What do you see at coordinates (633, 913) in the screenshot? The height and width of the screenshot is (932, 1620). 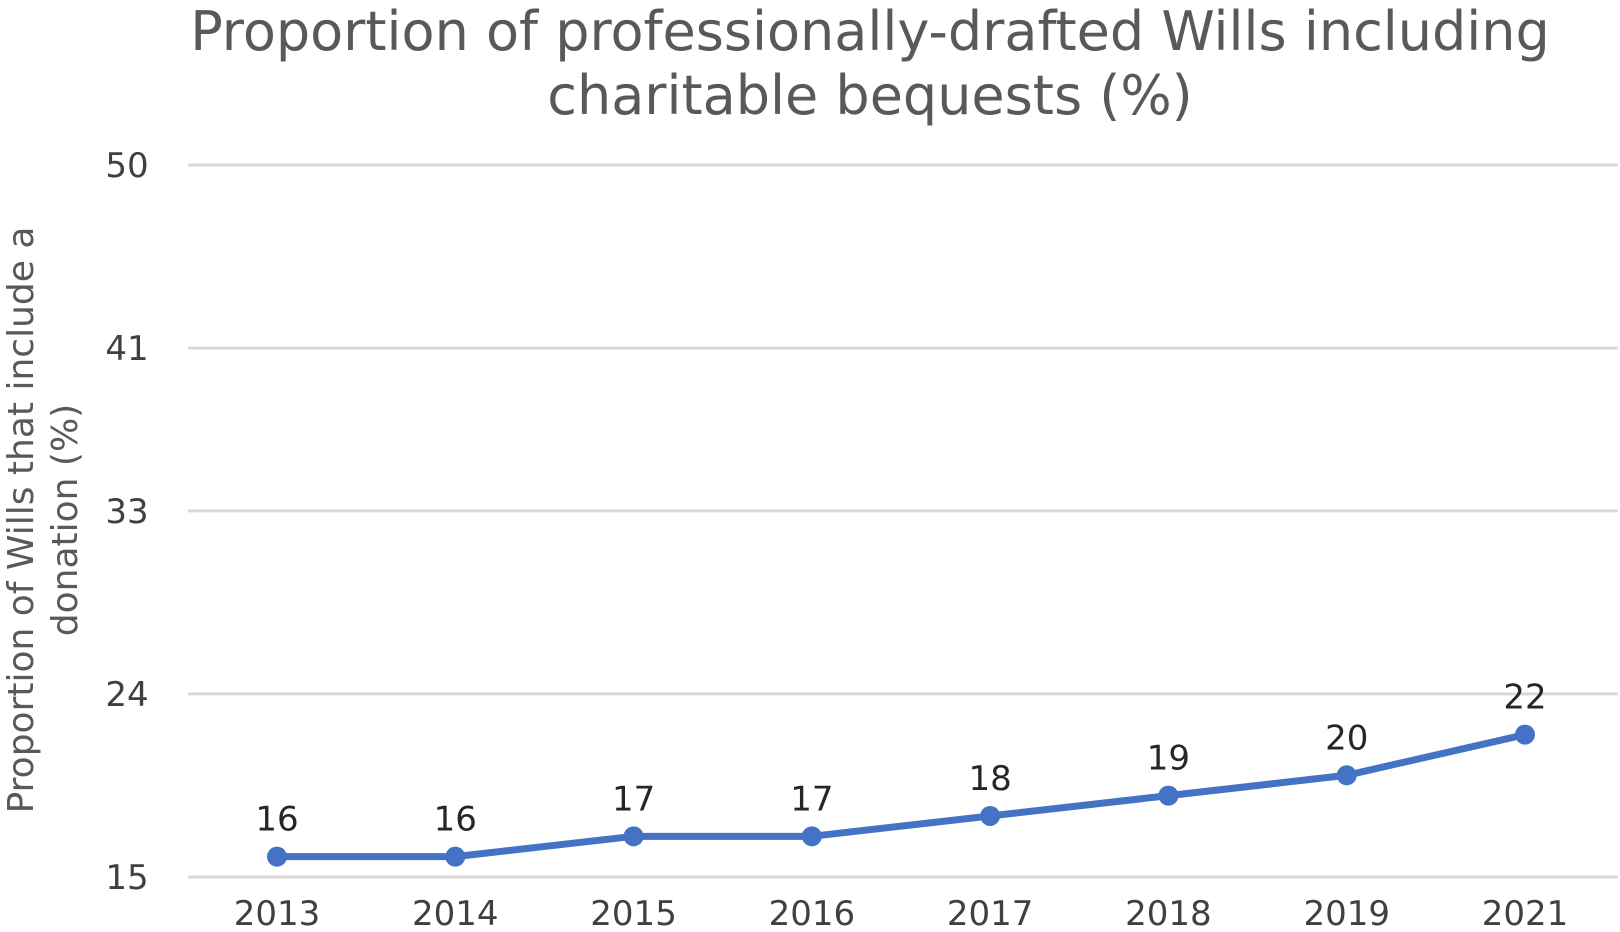 I see `x-tick-label: 2015` at bounding box center [633, 913].